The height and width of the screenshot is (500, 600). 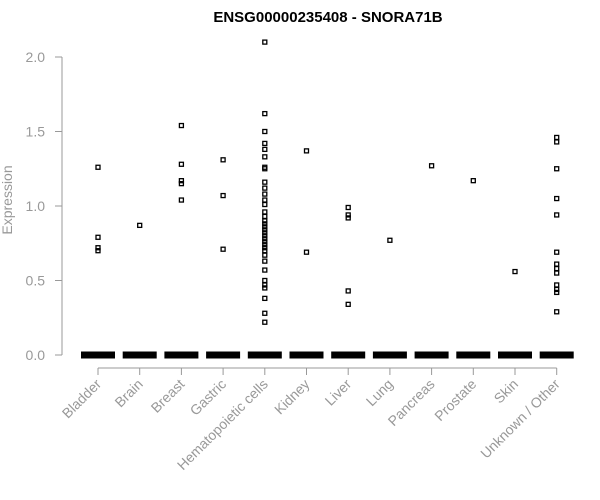 I want to click on x-tick-label: Liver, so click(x=338, y=392).